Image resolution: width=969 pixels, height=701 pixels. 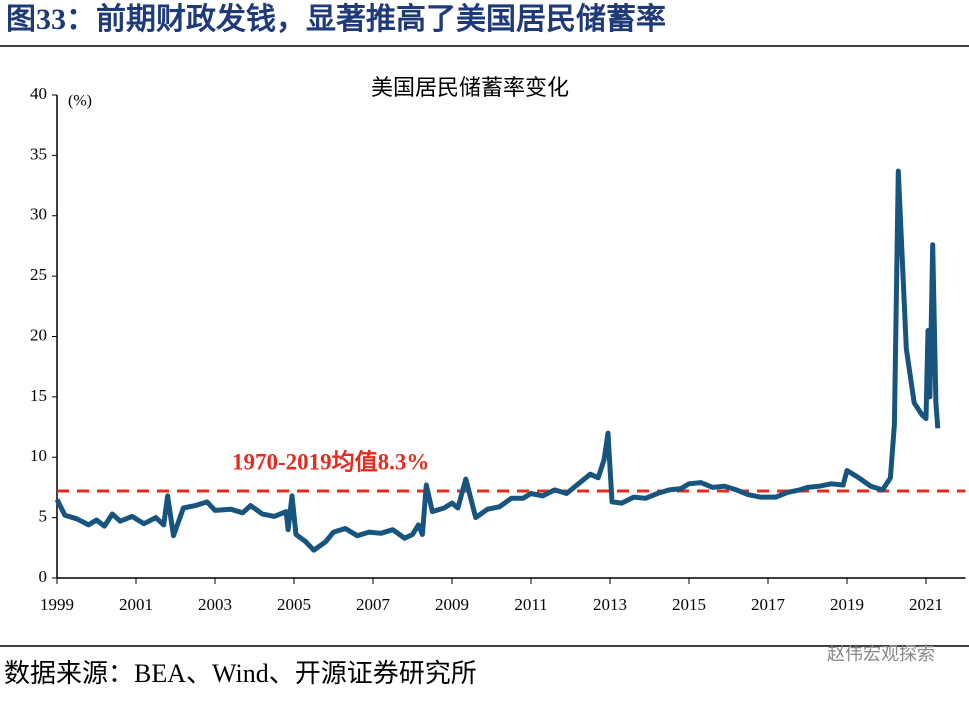 I want to click on y-tick-label: 25, so click(x=38, y=274).